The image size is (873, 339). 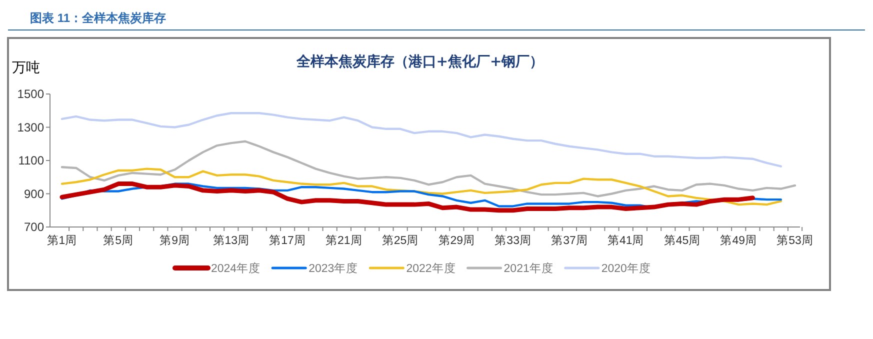 What do you see at coordinates (419, 61) in the screenshot?
I see `chart-title: 全样本焦炭库存（港口+焦化厂+钢厂）` at bounding box center [419, 61].